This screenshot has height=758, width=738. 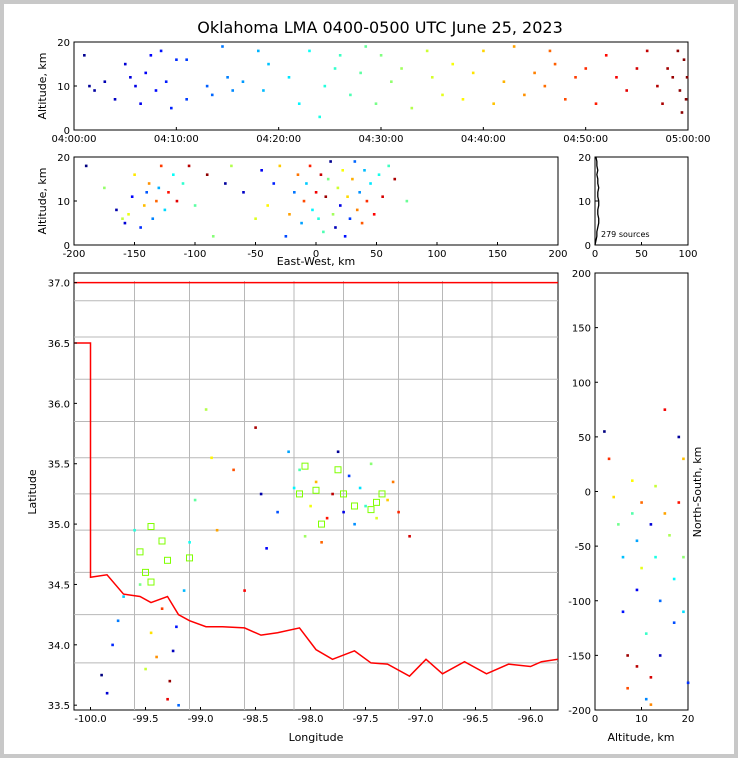 I want to click on latitude-axis-tick-label: 36.5, so click(x=59, y=344).